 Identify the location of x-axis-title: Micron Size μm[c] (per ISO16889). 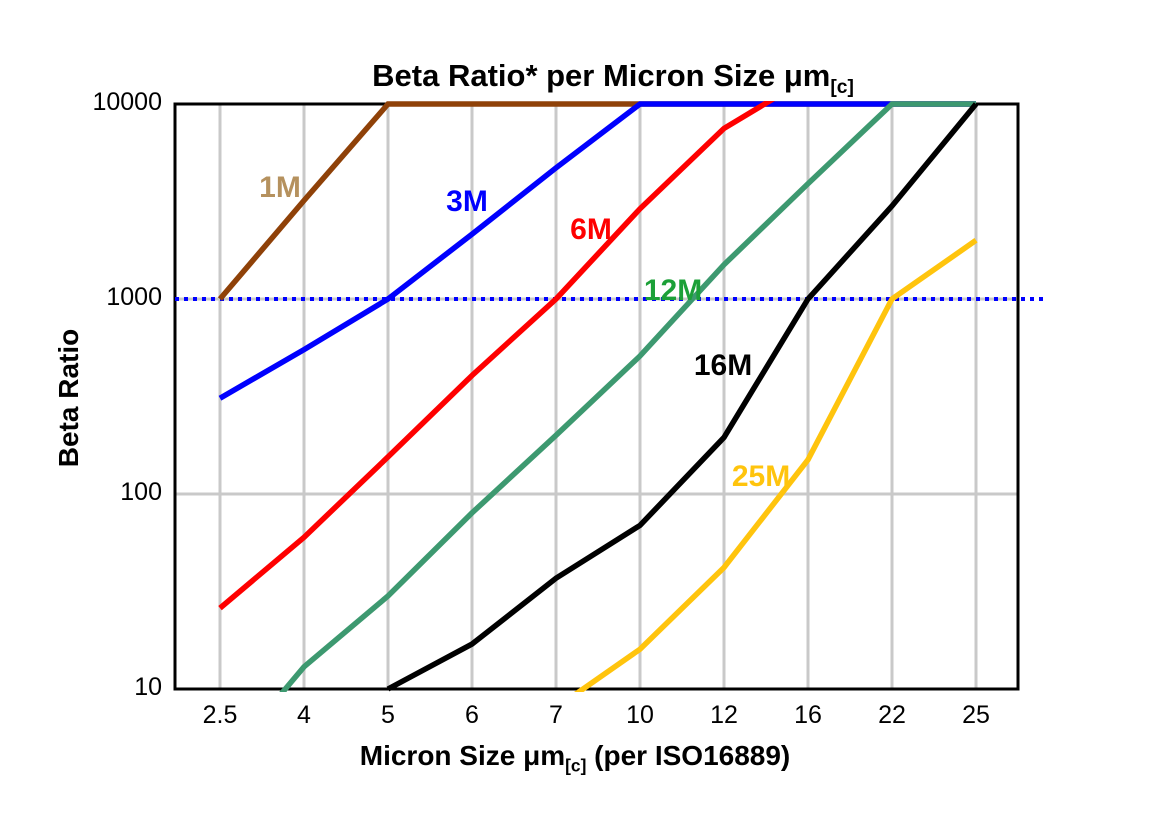
(575, 758).